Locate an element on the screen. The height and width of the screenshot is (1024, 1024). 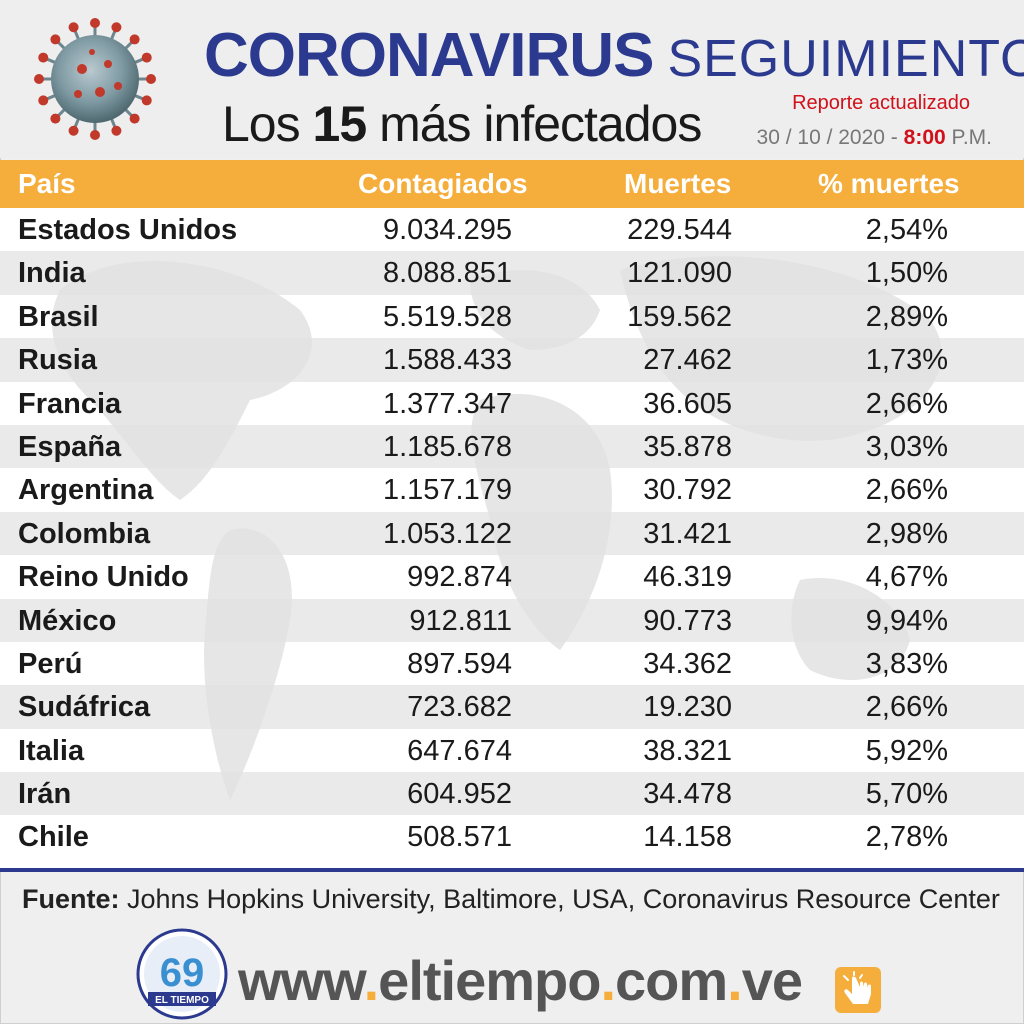
country-cell: Rusia is located at coordinates (57, 360).